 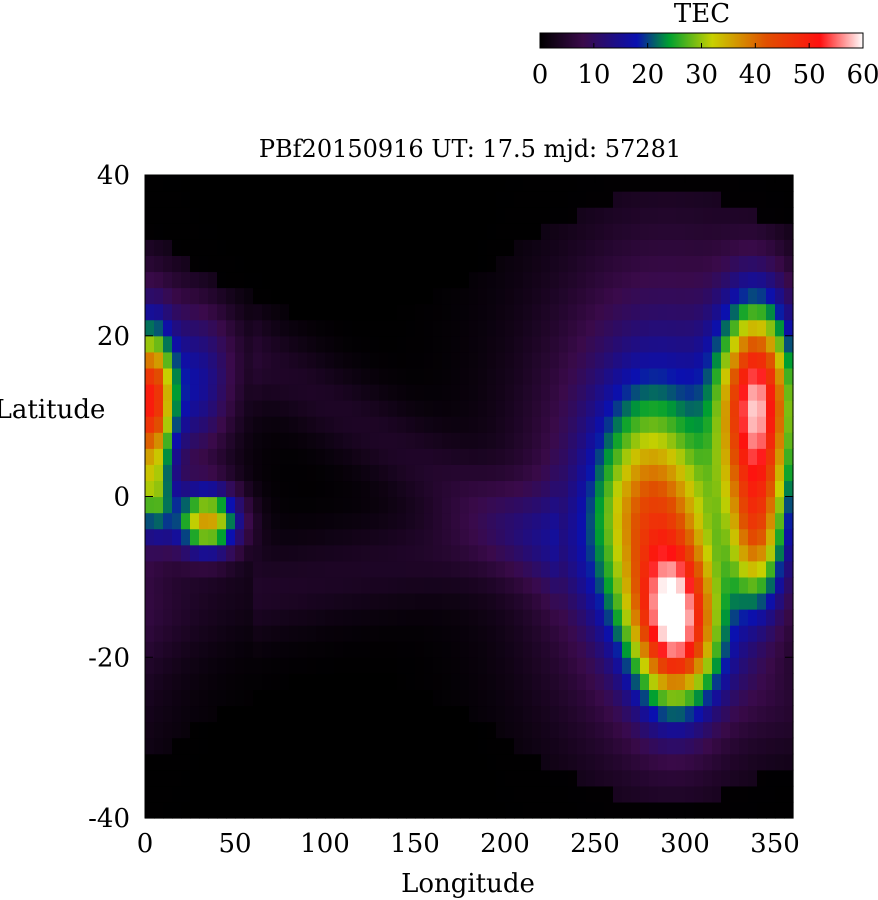 I want to click on colorbar-tick-label: 10, so click(x=593, y=75).